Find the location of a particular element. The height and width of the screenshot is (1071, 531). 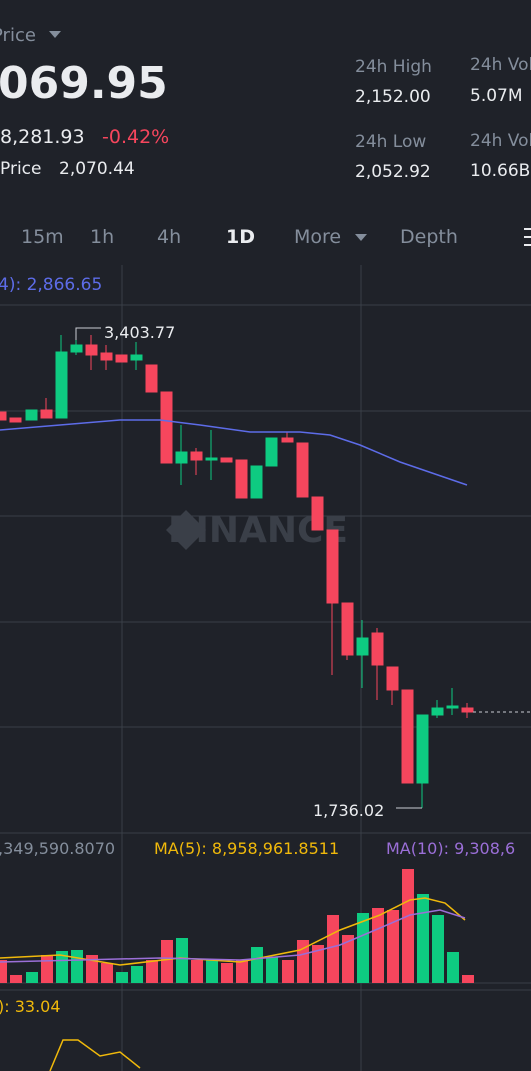

usd-price: 8,281.93 is located at coordinates (42, 137).